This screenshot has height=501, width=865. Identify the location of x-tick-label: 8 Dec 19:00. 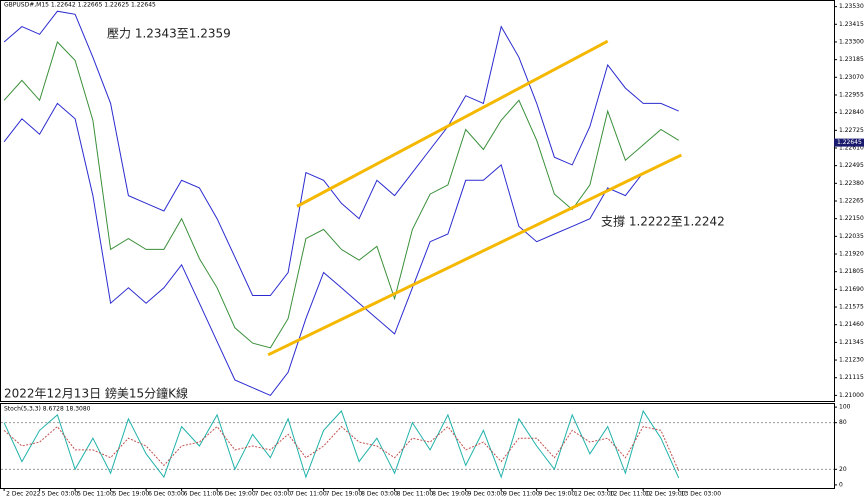
(450, 494).